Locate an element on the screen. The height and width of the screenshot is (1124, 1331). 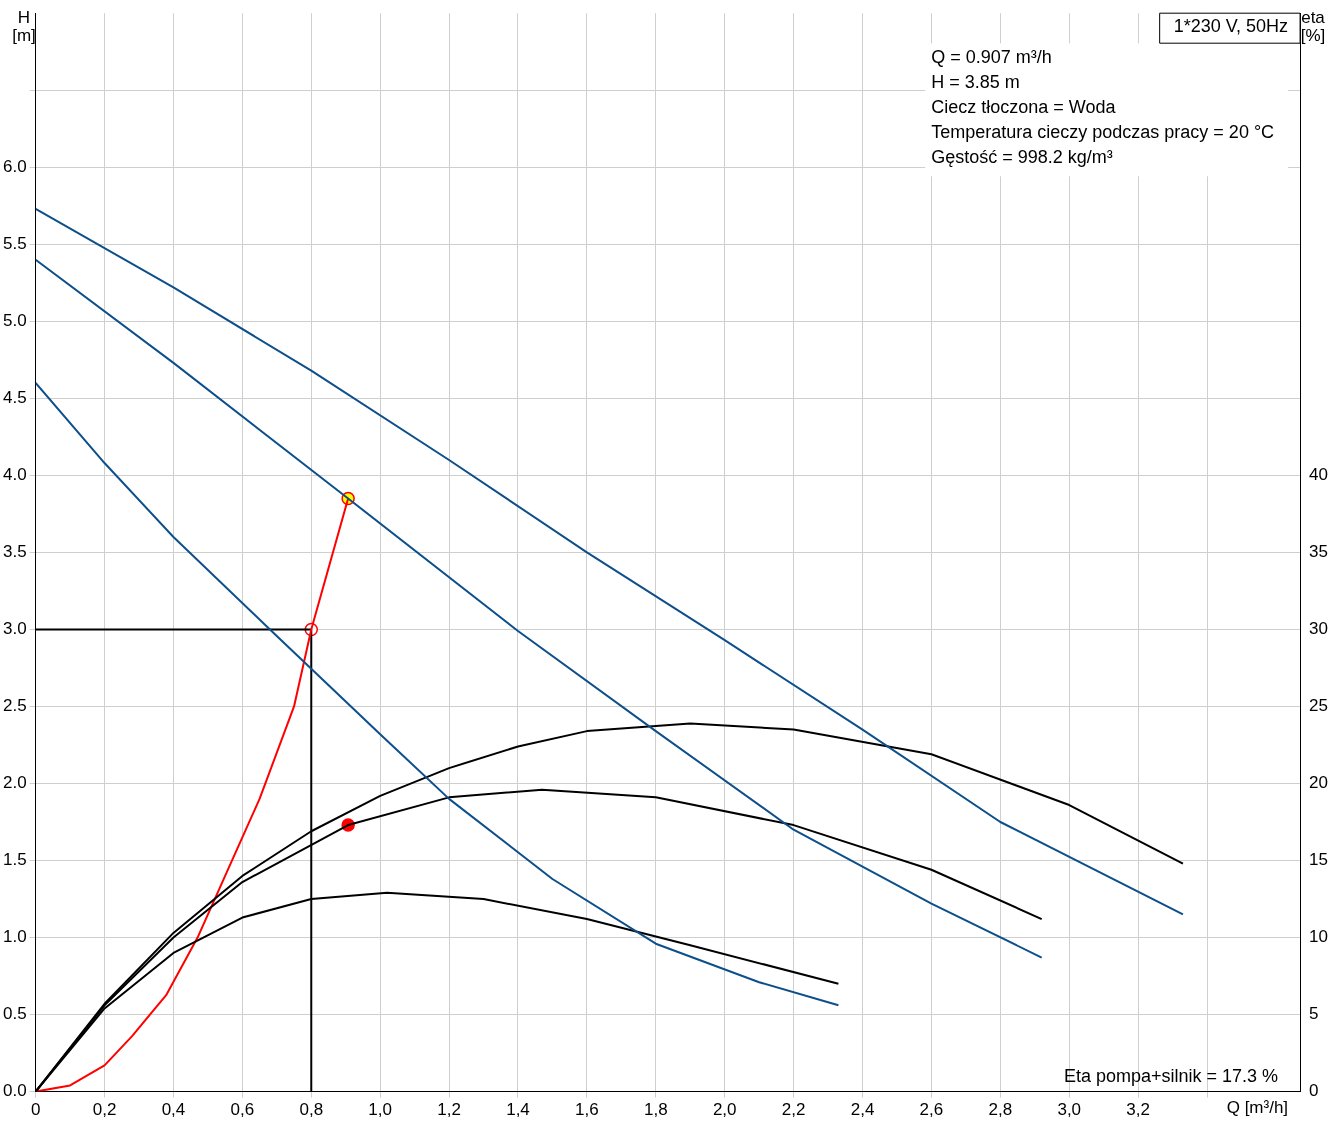
x-tick-label: 1,2 is located at coordinates (449, 1110).